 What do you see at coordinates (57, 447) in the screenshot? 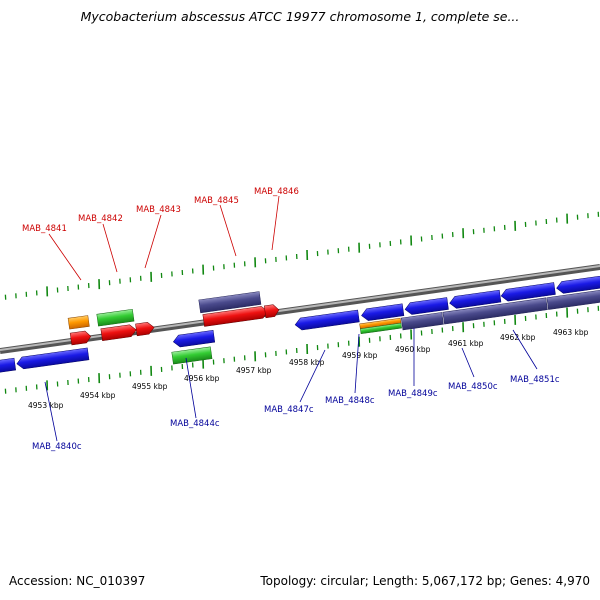
I see `gene-label-mab-4840c: MAB_4840c` at bounding box center [57, 447].